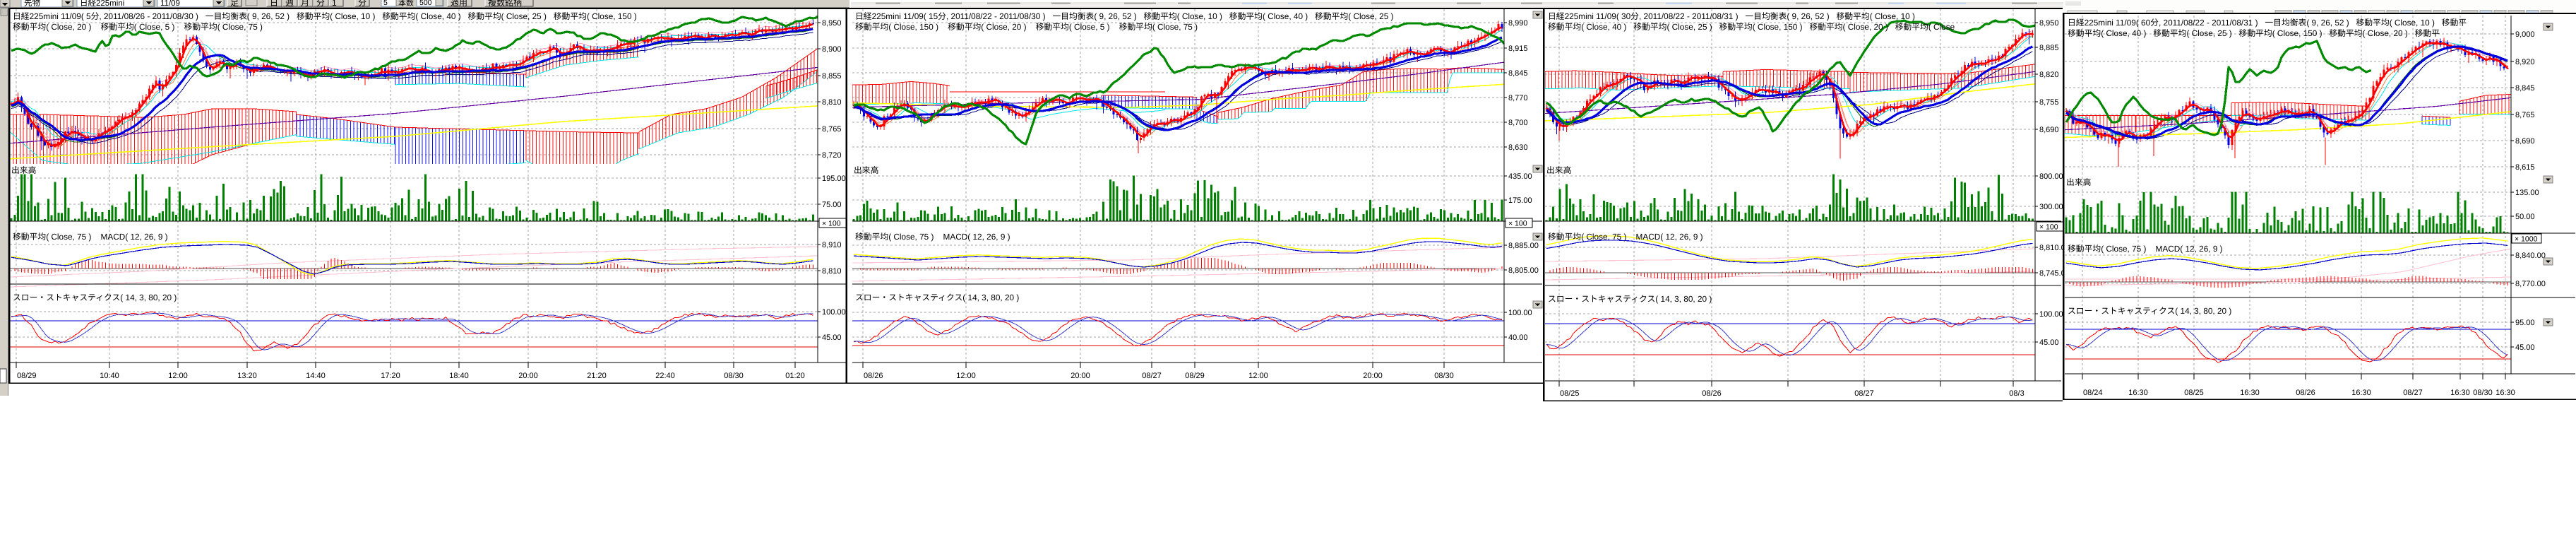  What do you see at coordinates (247, 376) in the screenshot?
I see `svg-text: 13:20` at bounding box center [247, 376].